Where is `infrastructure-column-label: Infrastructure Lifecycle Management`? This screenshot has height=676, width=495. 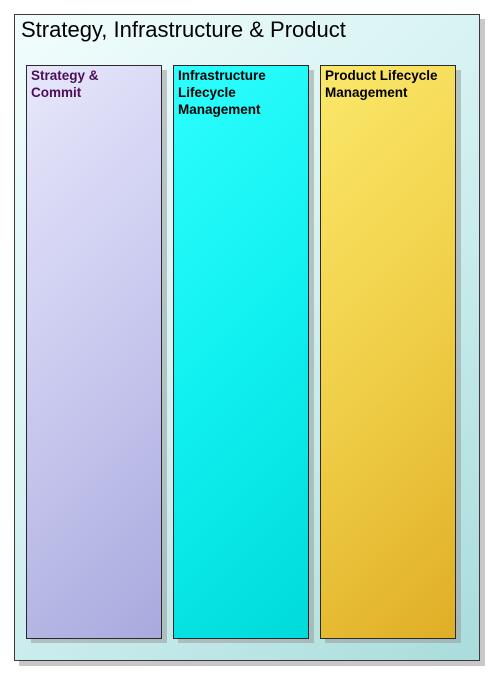
infrastructure-column-label: Infrastructure Lifecycle Management is located at coordinates (222, 92).